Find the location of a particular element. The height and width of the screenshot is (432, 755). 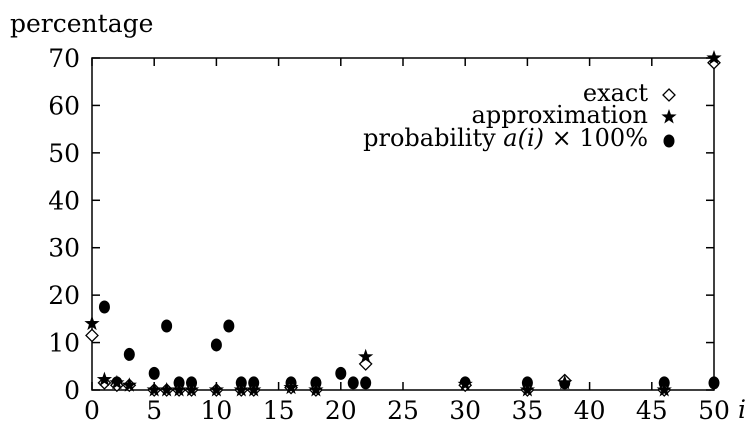

legend-marker-exact is located at coordinates (669, 95).